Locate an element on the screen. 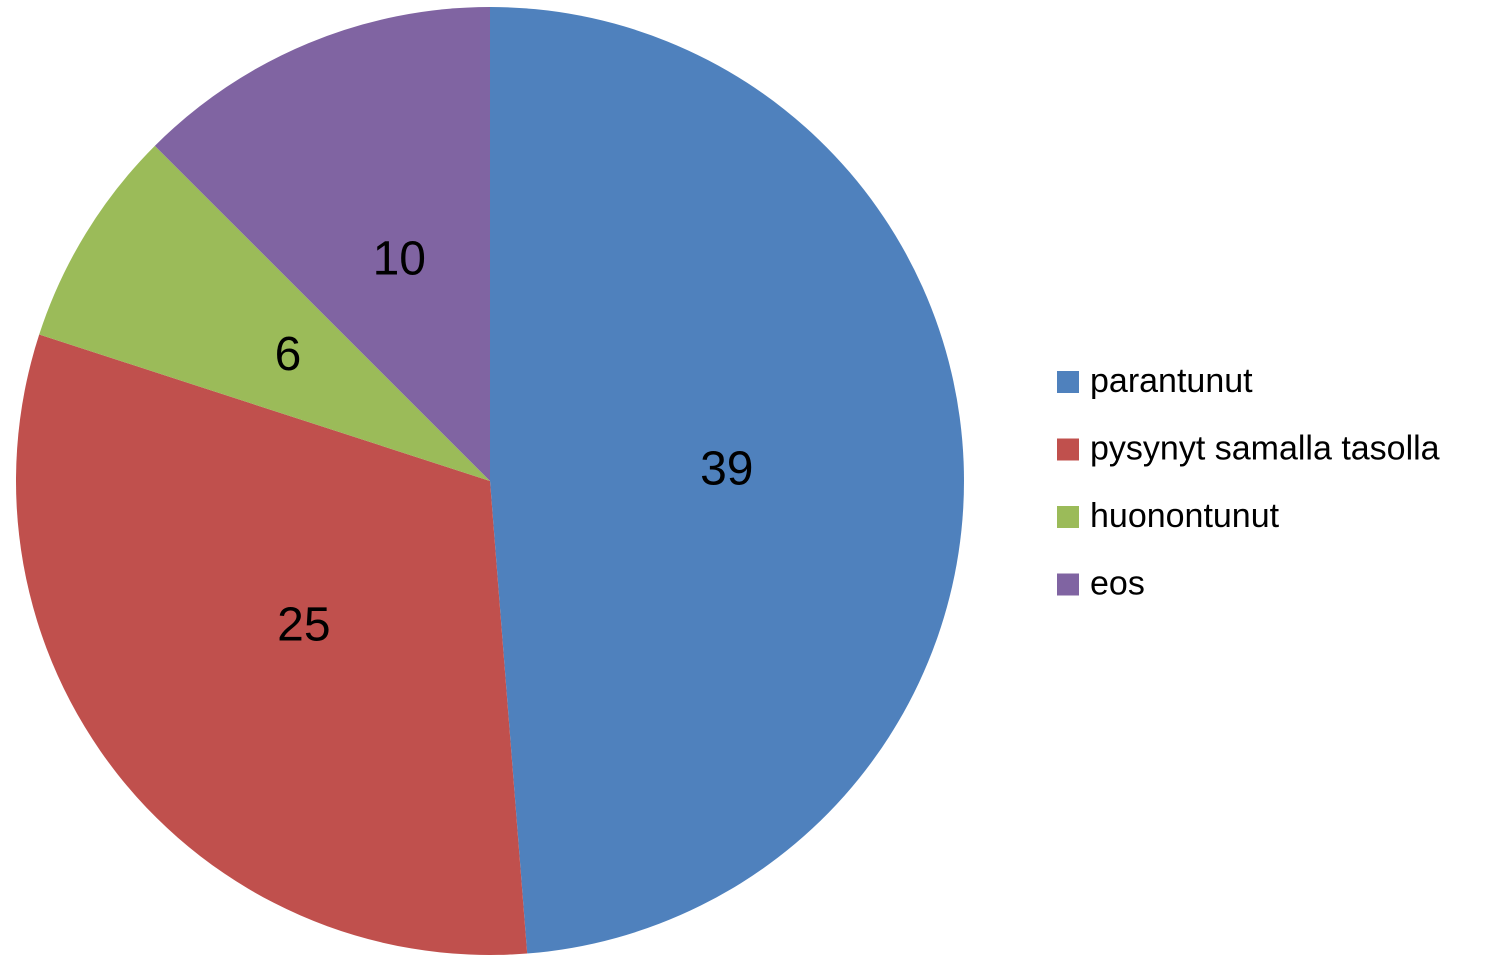 The height and width of the screenshot is (955, 1508). data-label: 6 is located at coordinates (288, 354).